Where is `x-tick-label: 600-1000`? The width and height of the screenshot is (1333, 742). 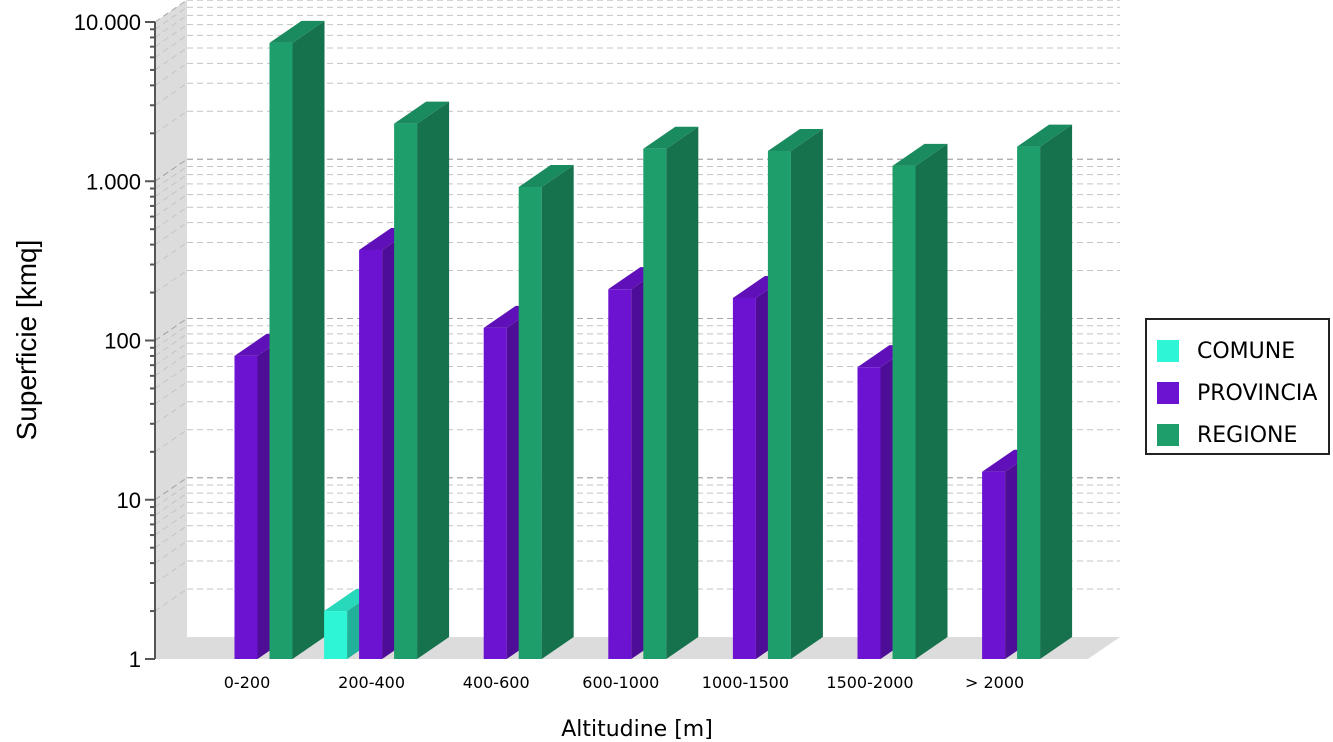
x-tick-label: 600-1000 is located at coordinates (620, 682).